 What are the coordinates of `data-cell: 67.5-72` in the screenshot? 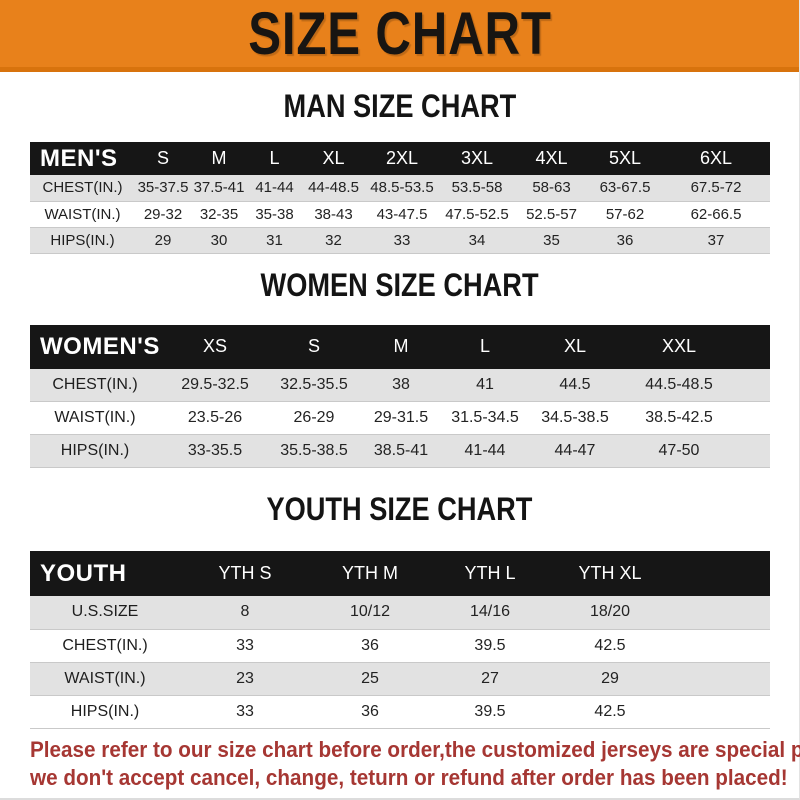 It's located at (716, 188).